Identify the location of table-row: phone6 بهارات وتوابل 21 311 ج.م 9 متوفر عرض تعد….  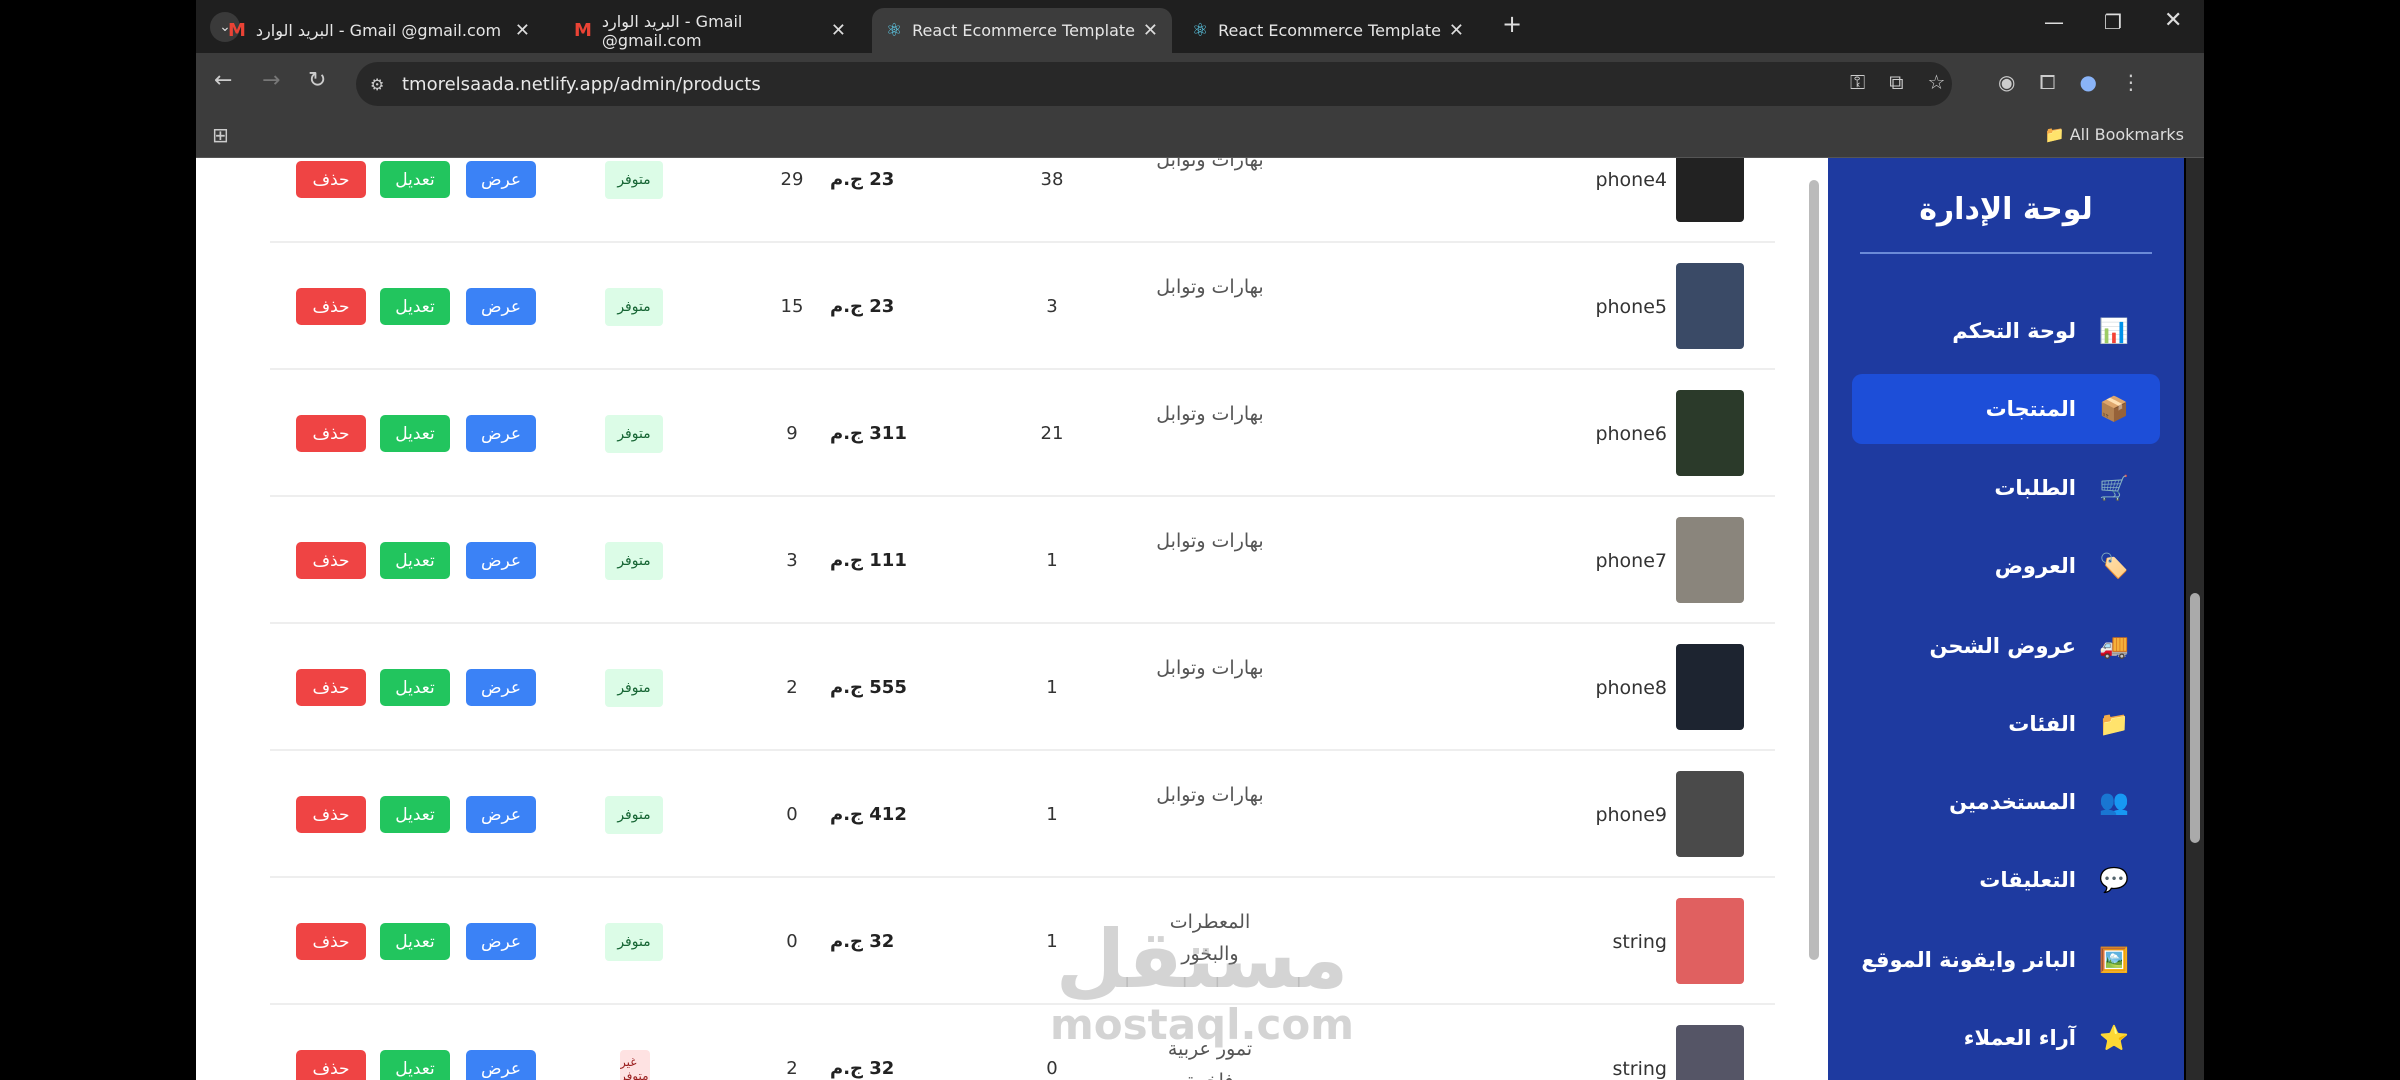
(1022, 433).